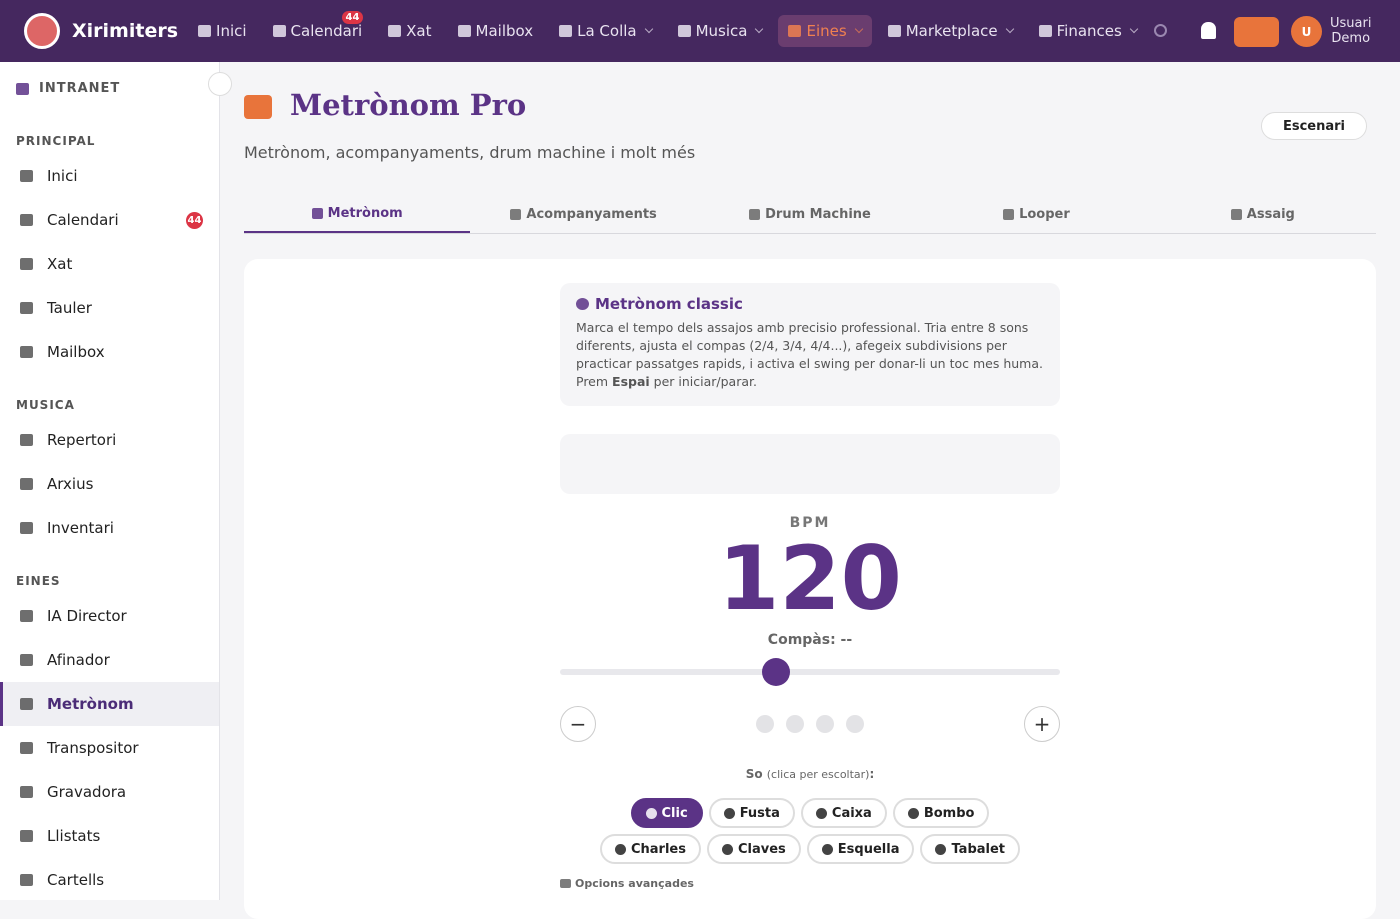 This screenshot has height=919, width=1400. What do you see at coordinates (326, 31) in the screenshot?
I see `nav-label: Calendari` at bounding box center [326, 31].